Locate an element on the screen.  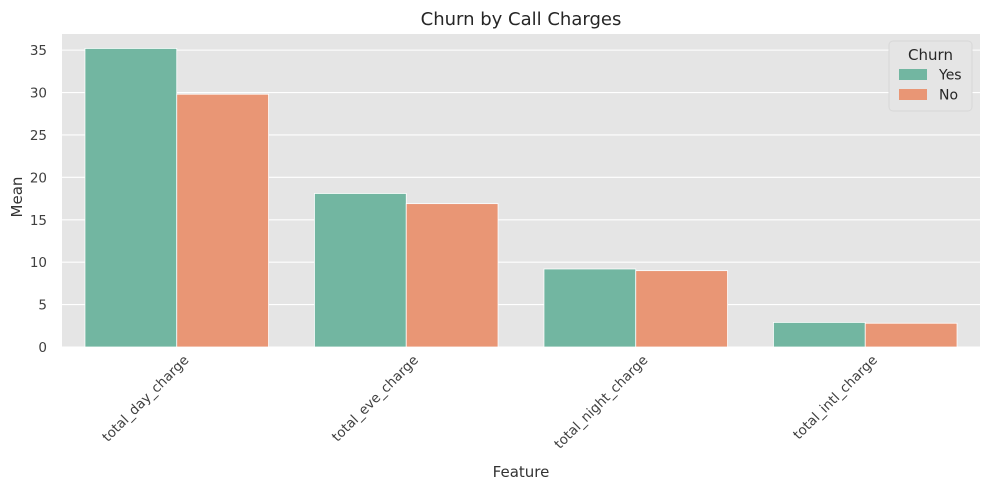
bar-no-total-night-charge is located at coordinates (681, 309).